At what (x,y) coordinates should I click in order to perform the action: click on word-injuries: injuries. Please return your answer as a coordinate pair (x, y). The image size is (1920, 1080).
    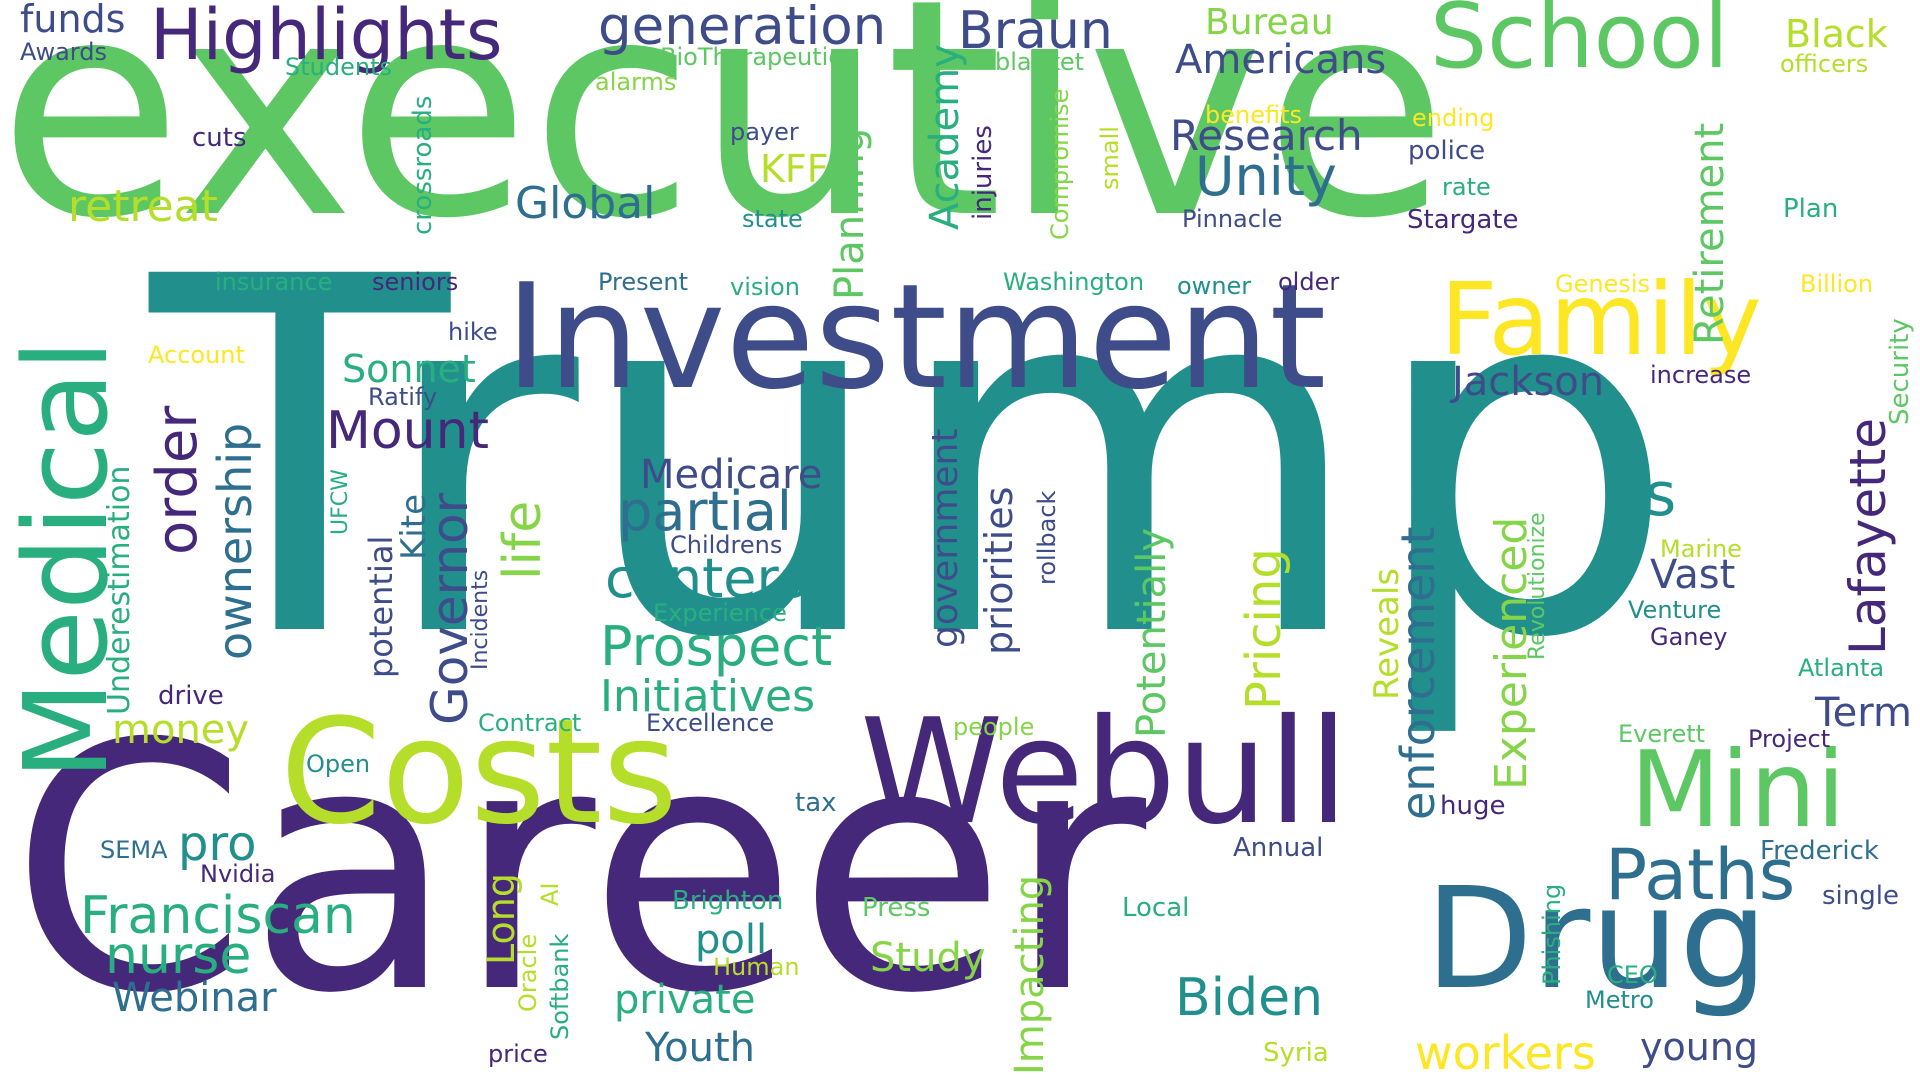
    Looking at the image, I should click on (983, 172).